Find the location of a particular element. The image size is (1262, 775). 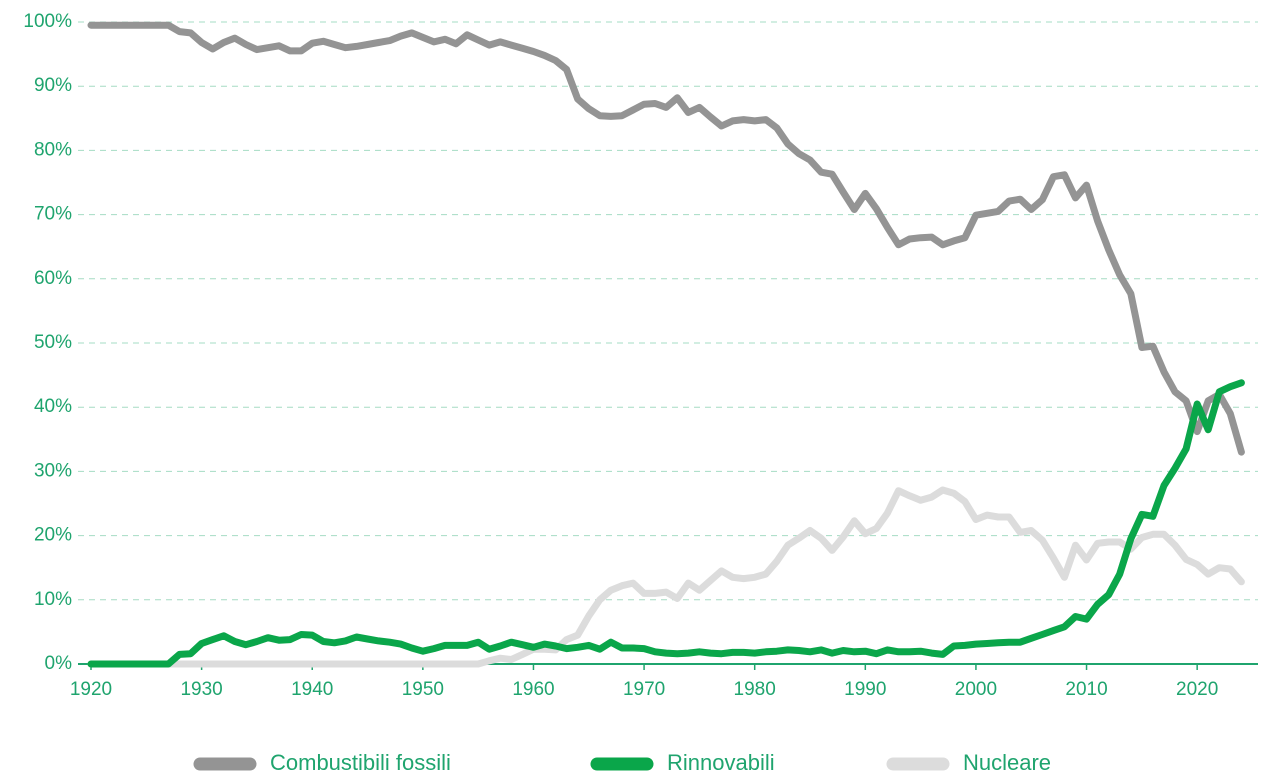

x-tick-label: 1980 is located at coordinates (755, 689).